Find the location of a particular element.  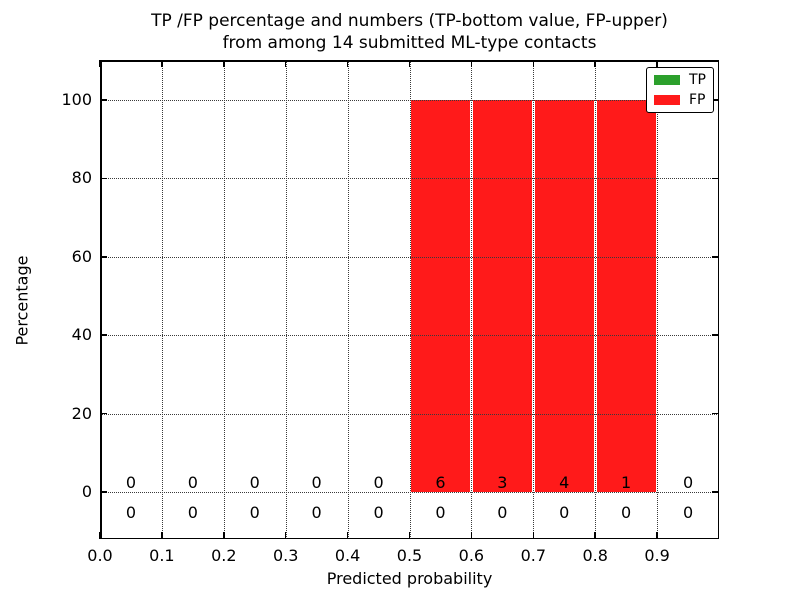

y-tick-label: 20 is located at coordinates (81, 413).